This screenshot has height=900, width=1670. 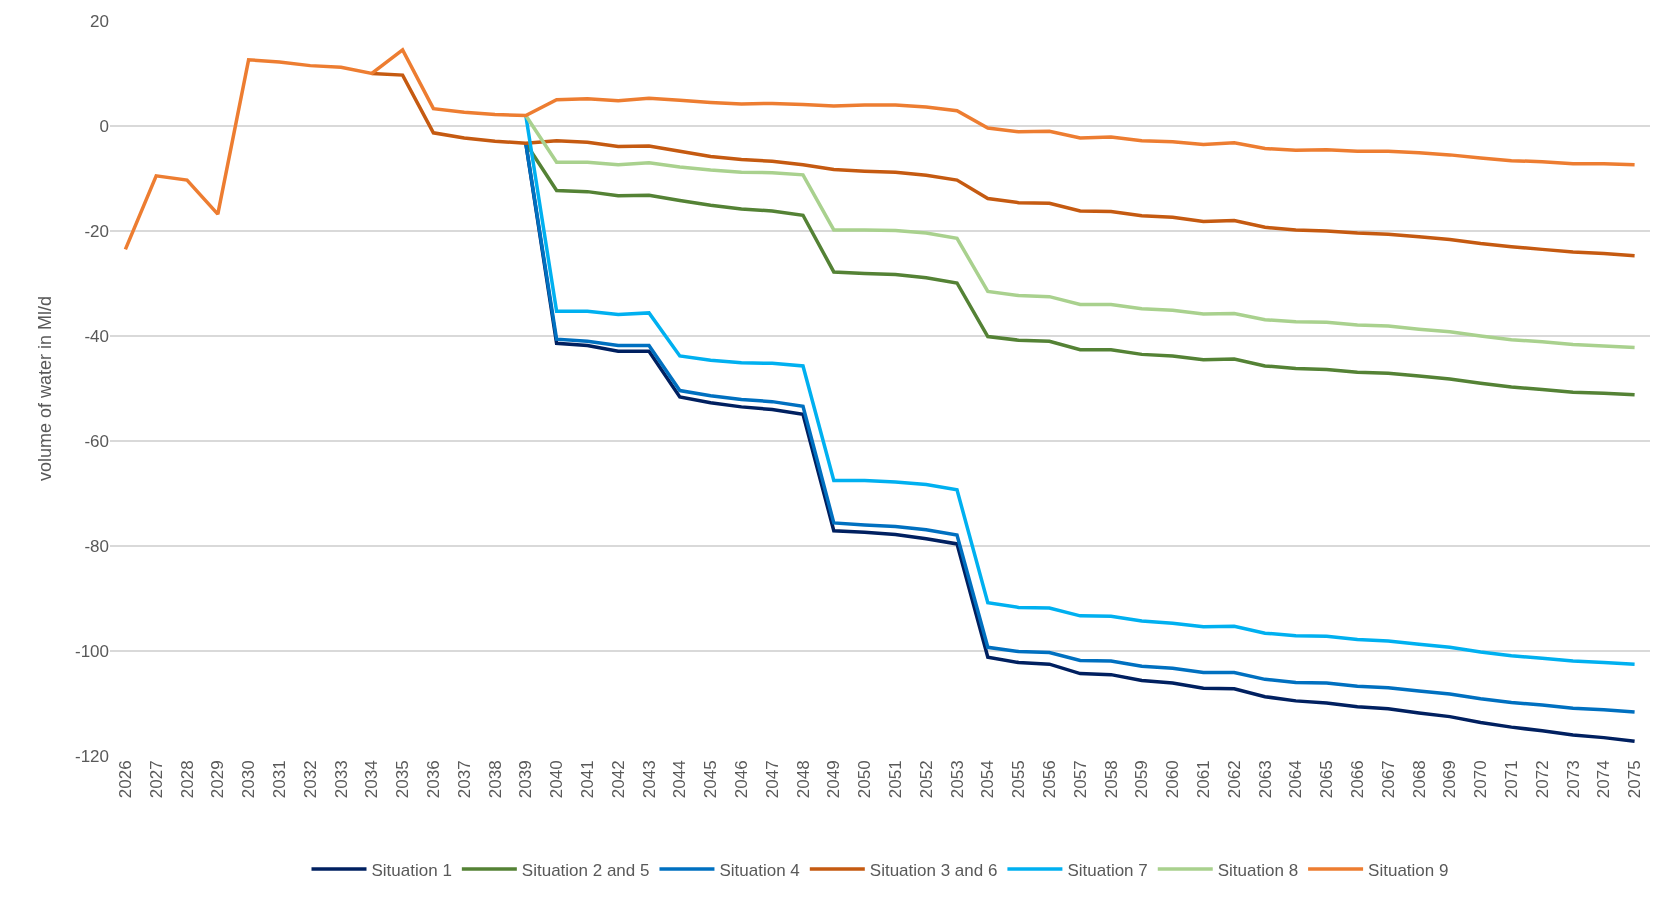 I want to click on x-tick-label: 2075, so click(x=1635, y=779).